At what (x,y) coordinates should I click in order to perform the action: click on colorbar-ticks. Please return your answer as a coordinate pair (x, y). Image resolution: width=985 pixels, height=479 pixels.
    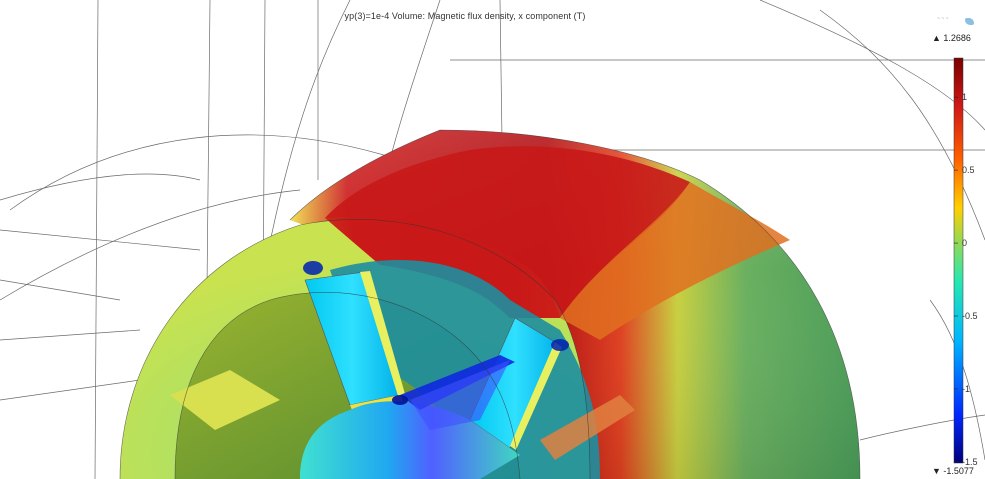
    Looking at the image, I should click on (956, 279).